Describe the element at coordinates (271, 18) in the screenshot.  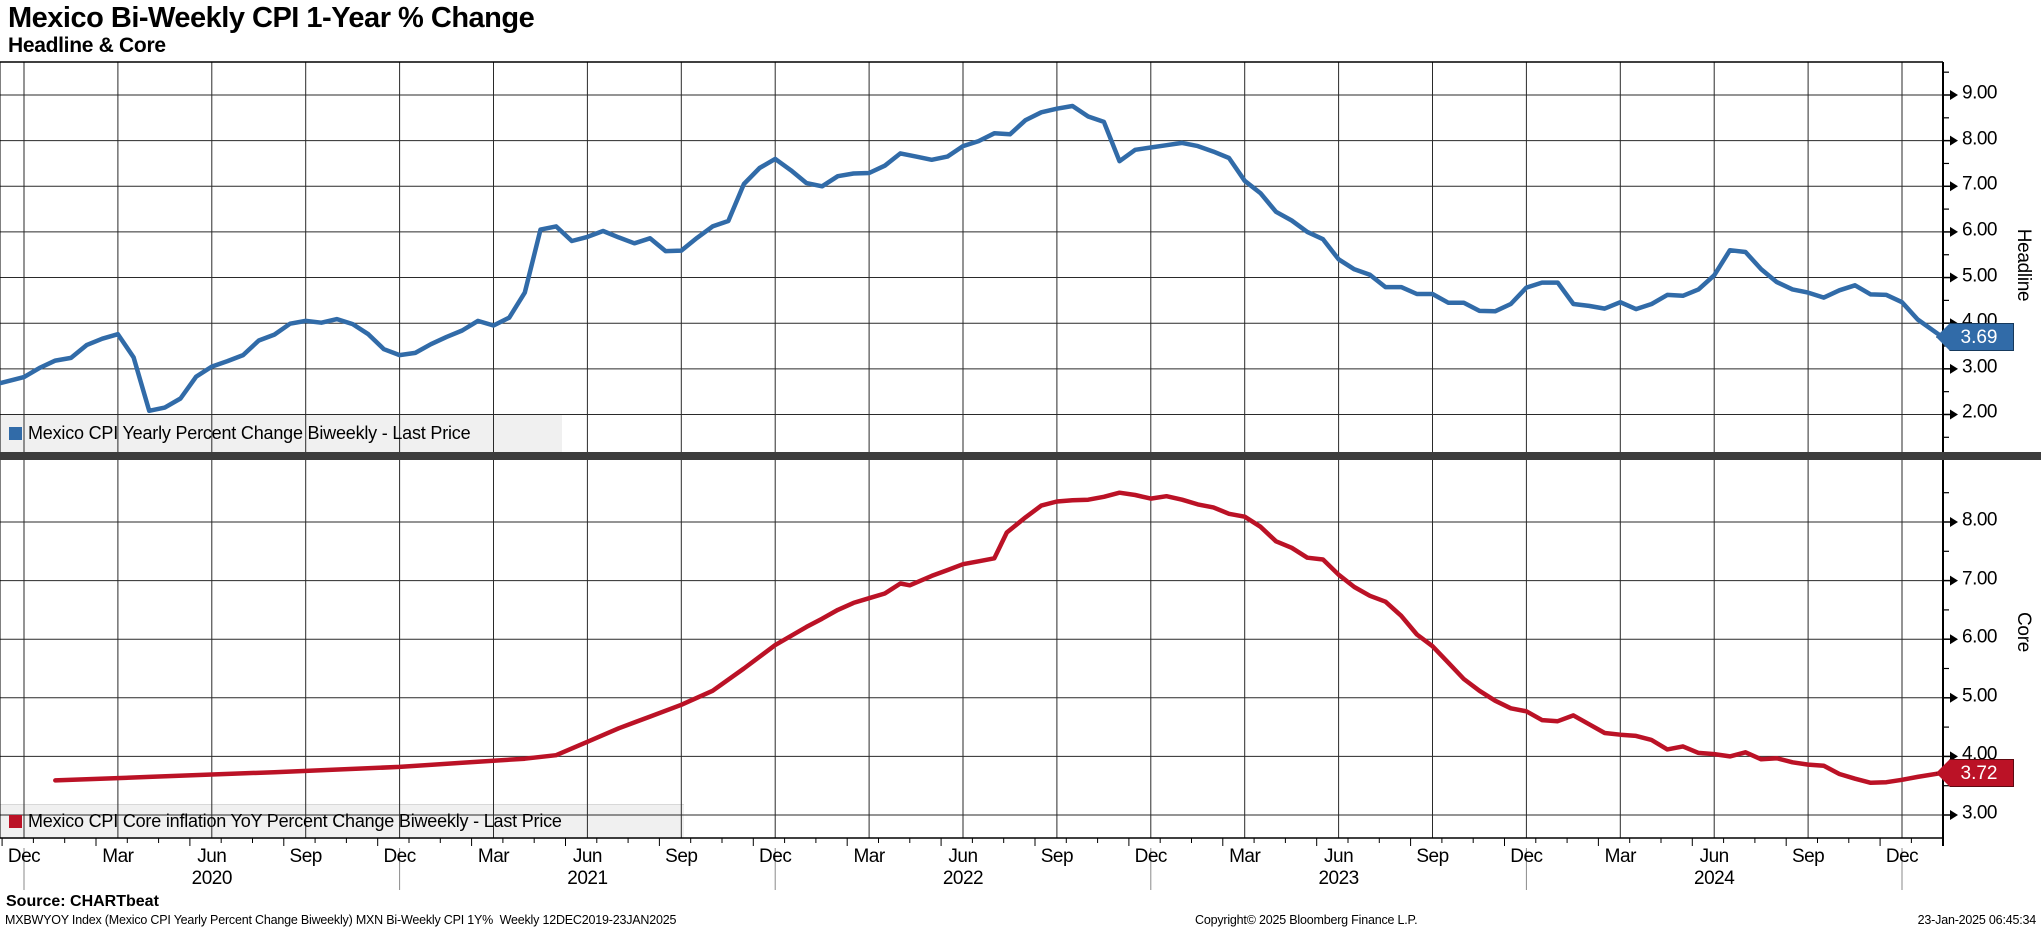
I see `page-title: Mexico Bi-Weekly CPI 1-Year % Change` at that location.